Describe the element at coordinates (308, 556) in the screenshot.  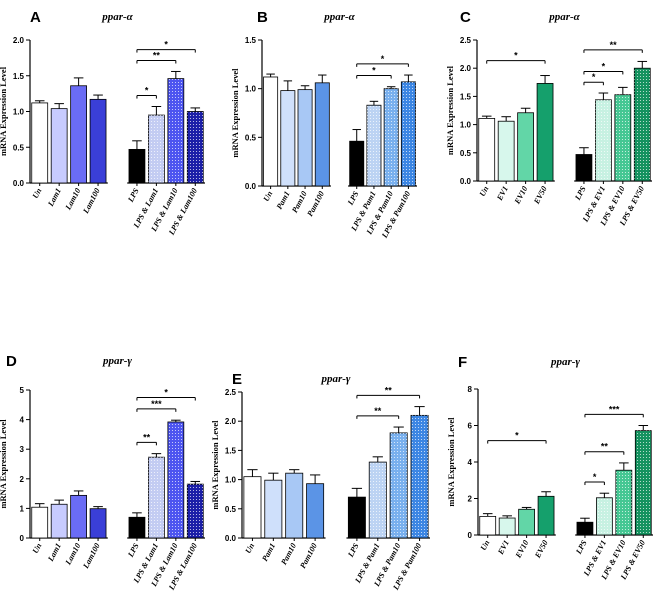
I see `category-label: Pam100` at that location.